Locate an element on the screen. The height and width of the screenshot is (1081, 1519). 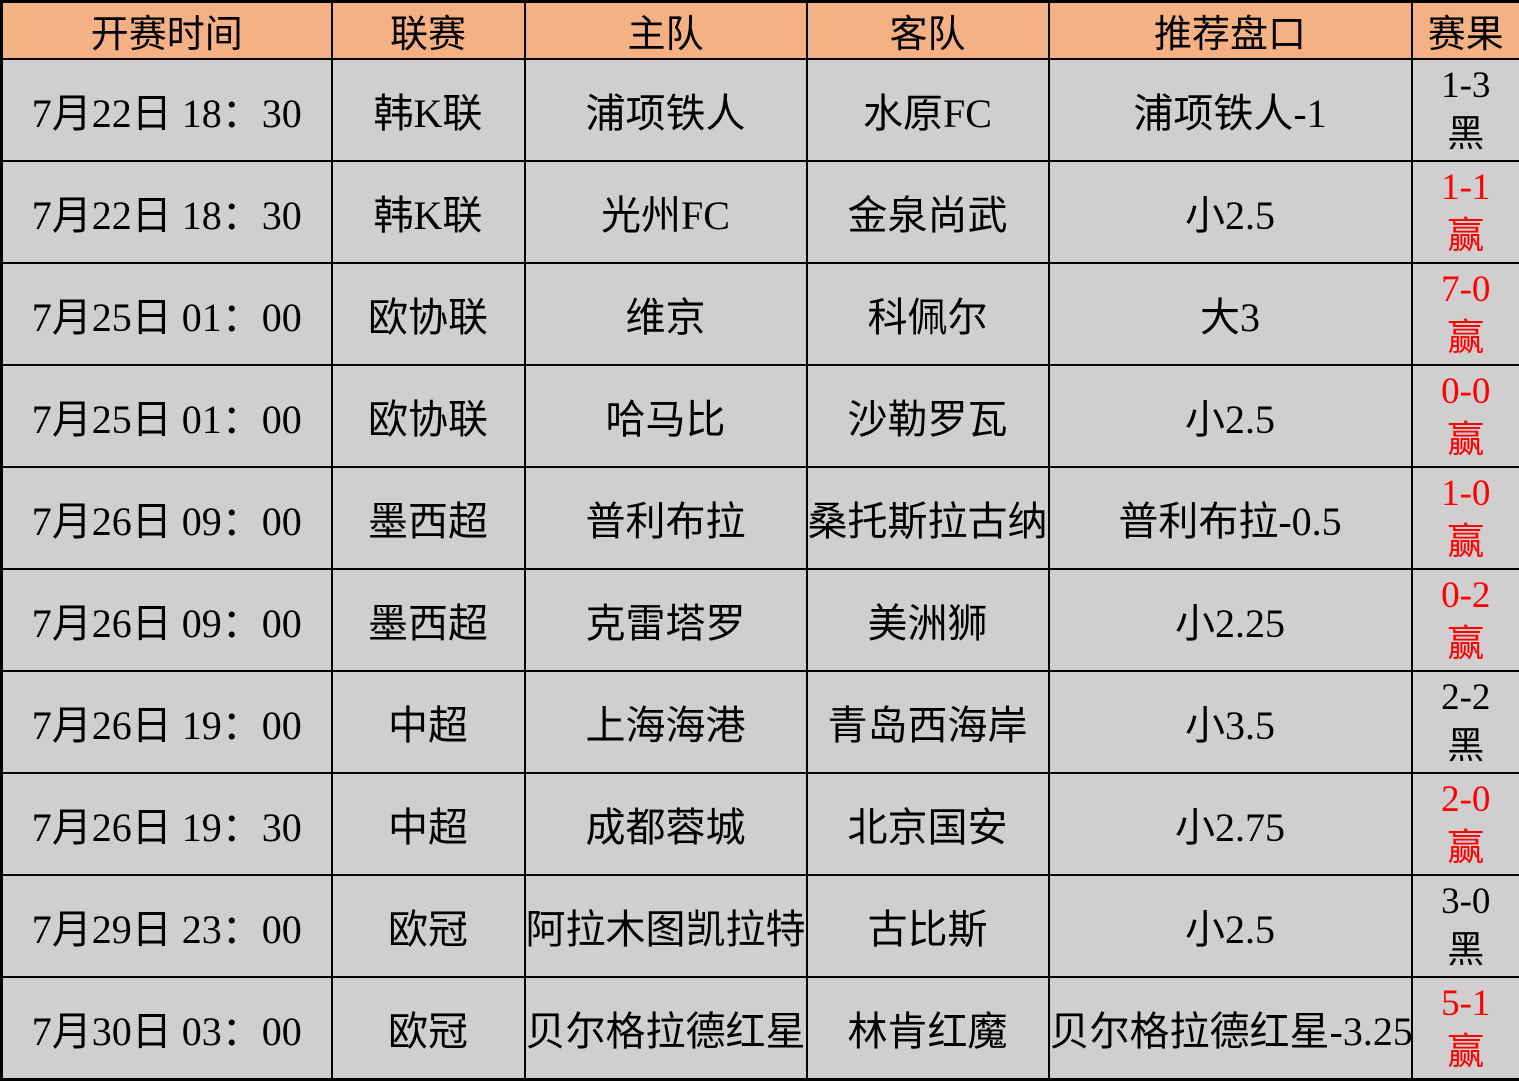
result-cell: 0-0 赢 is located at coordinates (1465, 416).